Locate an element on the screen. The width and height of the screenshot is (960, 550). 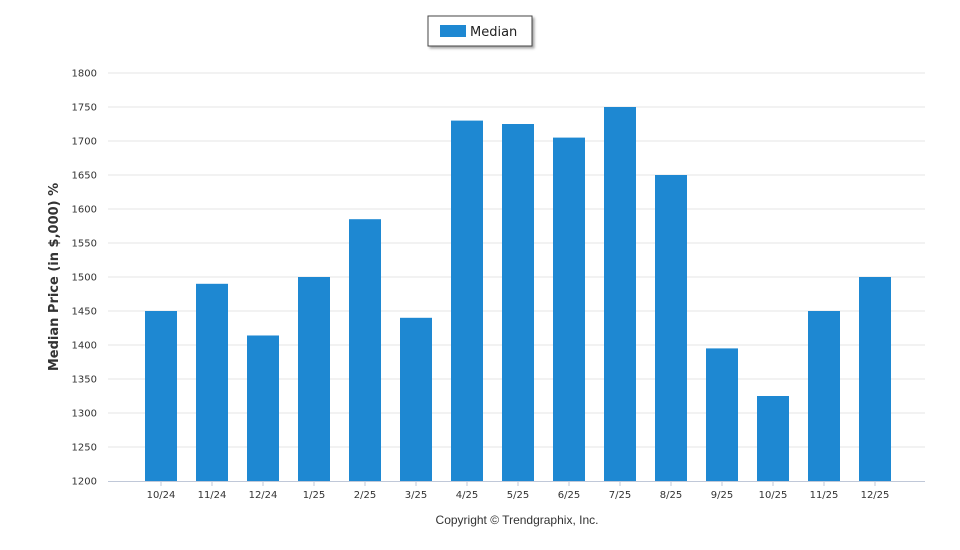
y-tick-label: 1650 is located at coordinates (84, 176).